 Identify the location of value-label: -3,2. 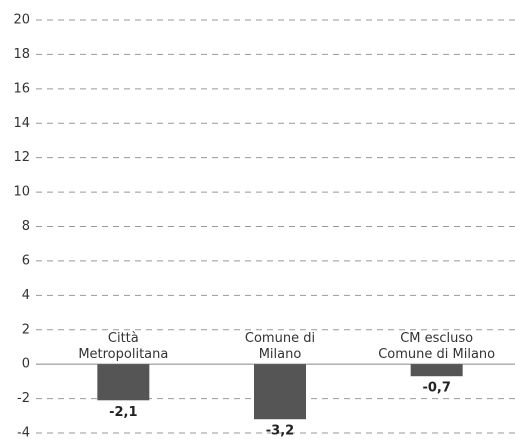
(280, 431).